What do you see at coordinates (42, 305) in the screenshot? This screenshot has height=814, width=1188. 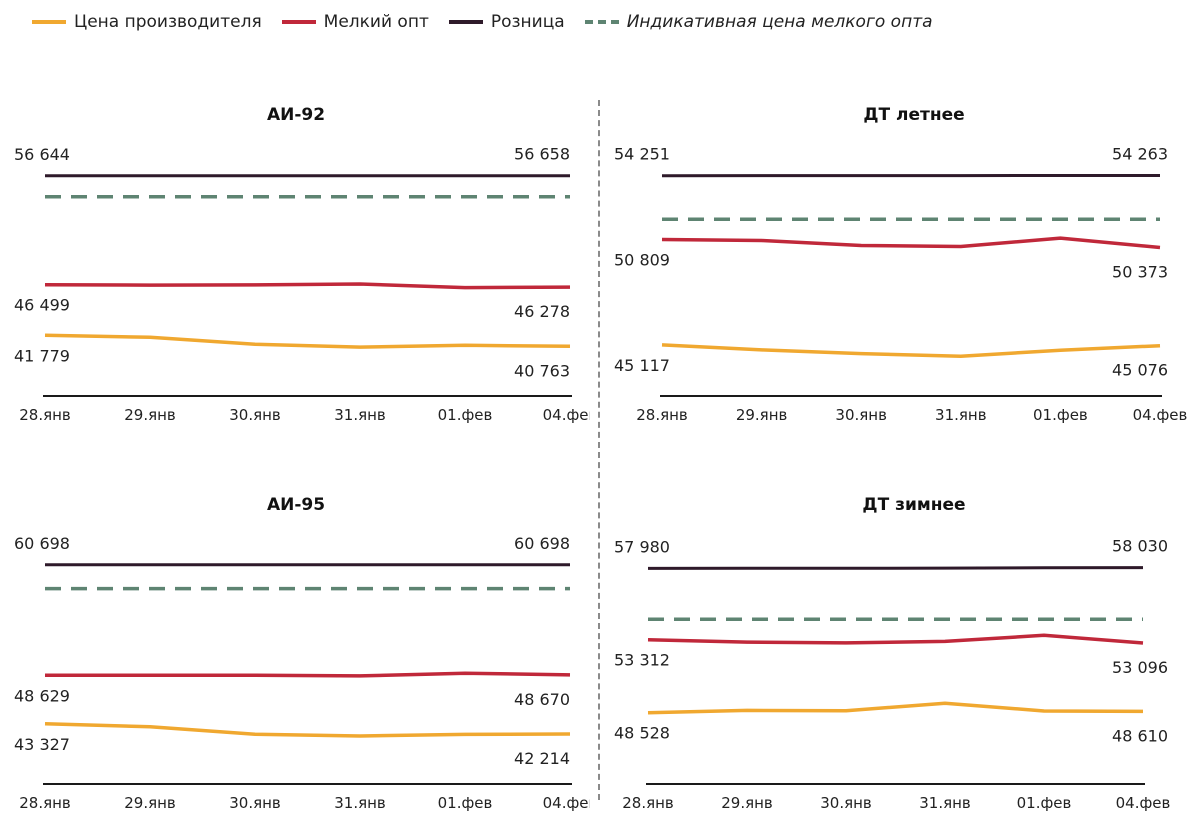 I see `data-label-small-wholesale-first-ai92: 46 499` at bounding box center [42, 305].